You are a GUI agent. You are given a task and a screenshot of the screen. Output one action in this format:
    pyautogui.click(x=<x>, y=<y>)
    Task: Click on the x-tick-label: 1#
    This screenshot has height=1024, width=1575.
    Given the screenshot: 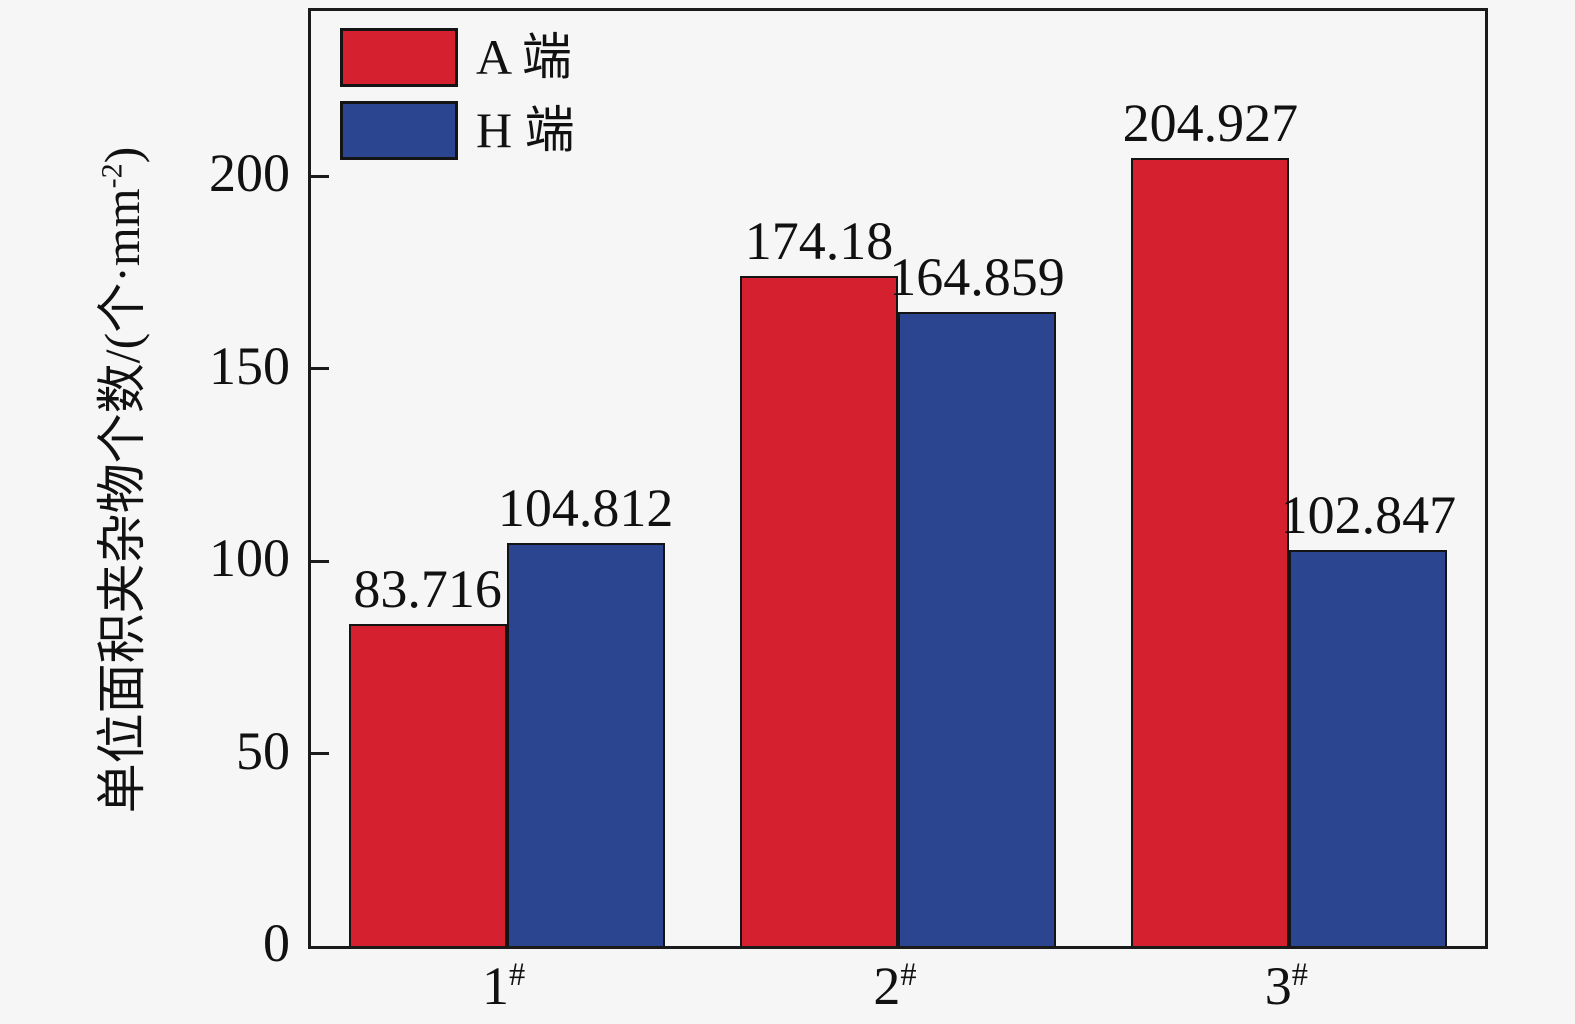 What is the action you would take?
    pyautogui.click(x=503, y=986)
    